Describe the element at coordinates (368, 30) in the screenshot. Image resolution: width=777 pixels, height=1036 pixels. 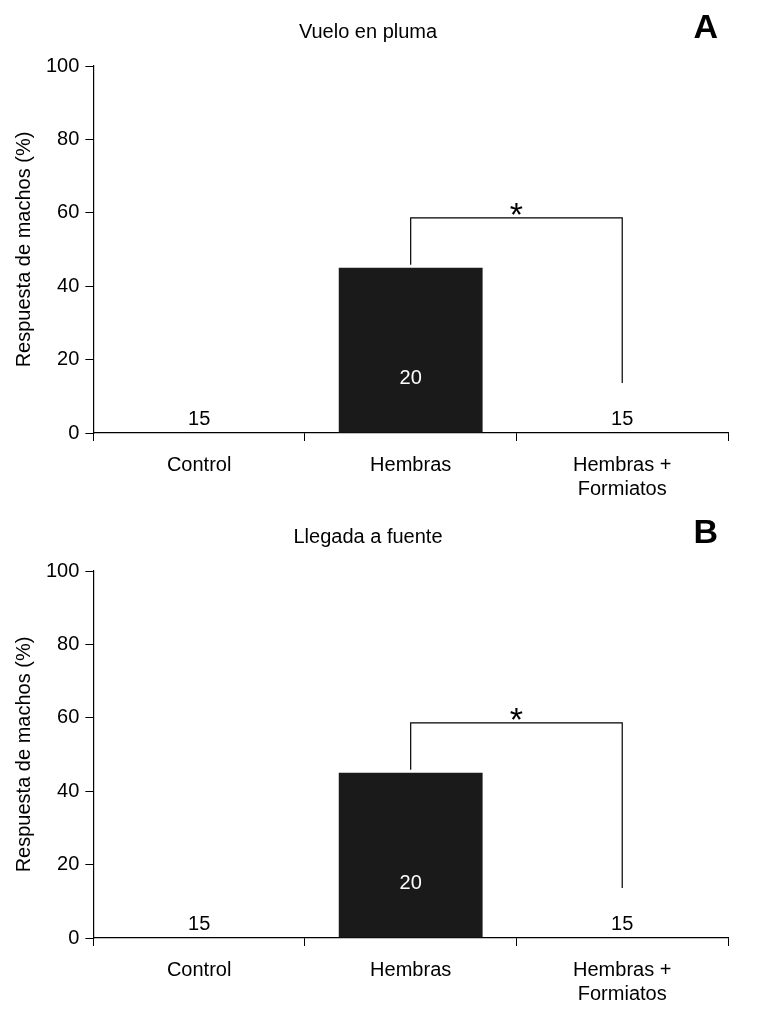
I see `chart-title: Vuelo en pluma` at that location.